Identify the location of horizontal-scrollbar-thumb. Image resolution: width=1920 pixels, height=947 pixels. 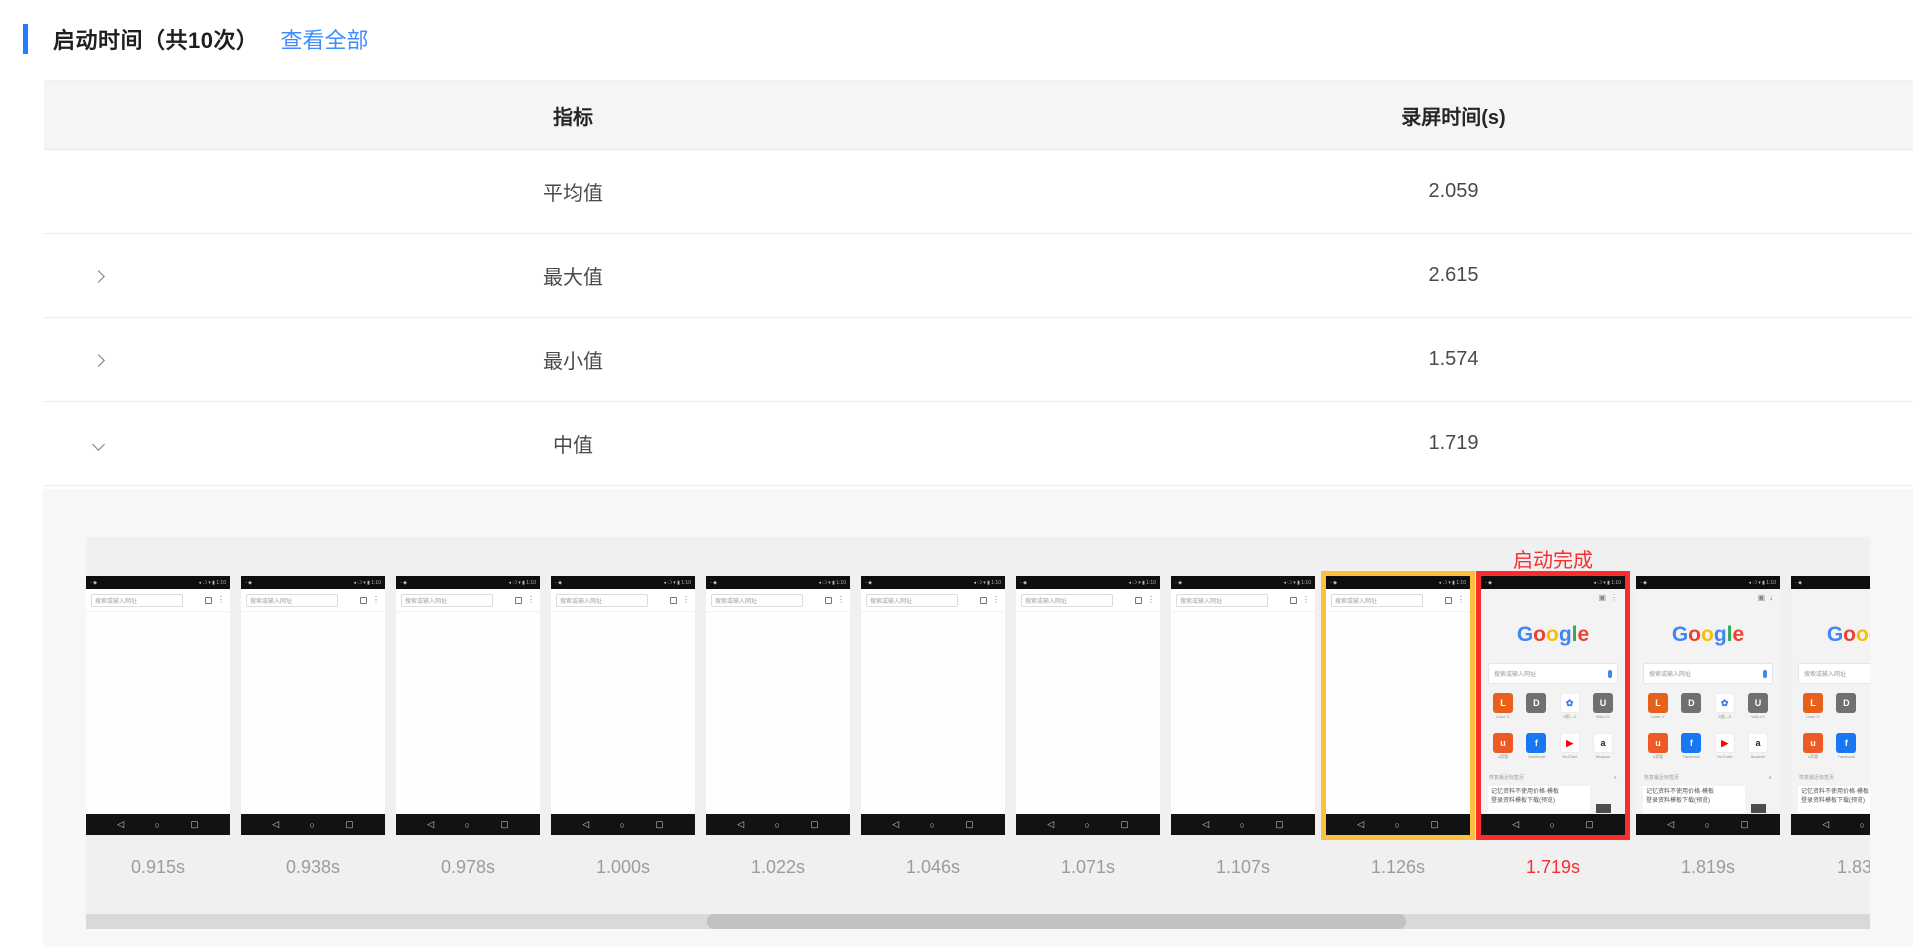
(1056, 921).